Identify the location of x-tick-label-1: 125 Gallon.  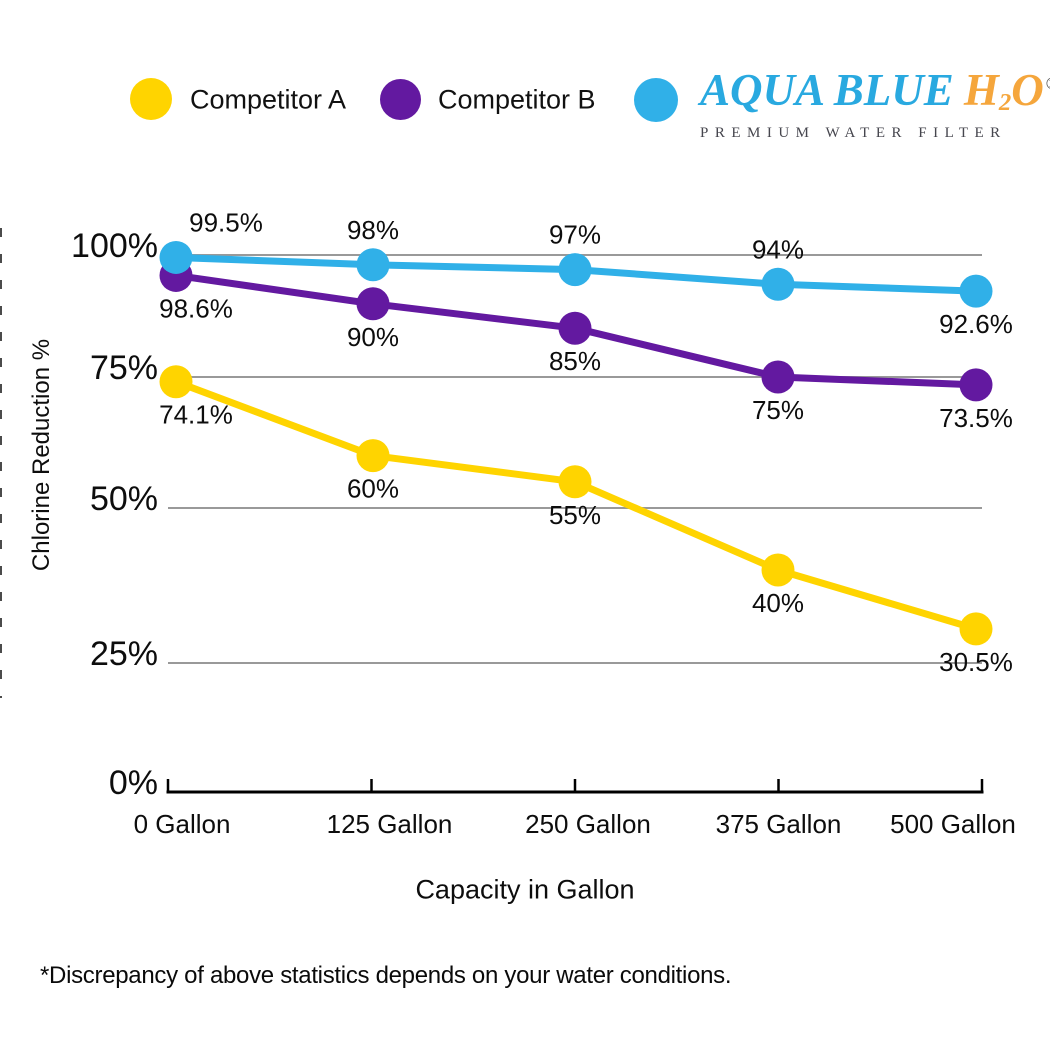
(390, 824).